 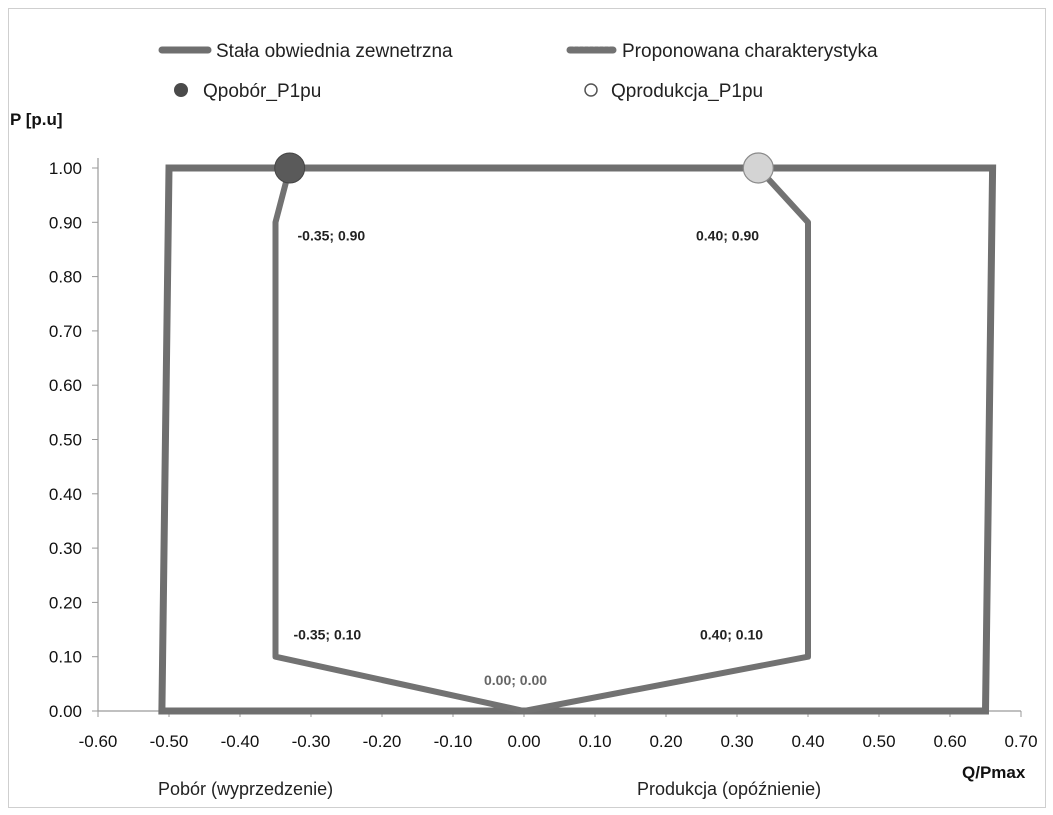 I want to click on y-axis-title: P [p.u], so click(x=36, y=119).